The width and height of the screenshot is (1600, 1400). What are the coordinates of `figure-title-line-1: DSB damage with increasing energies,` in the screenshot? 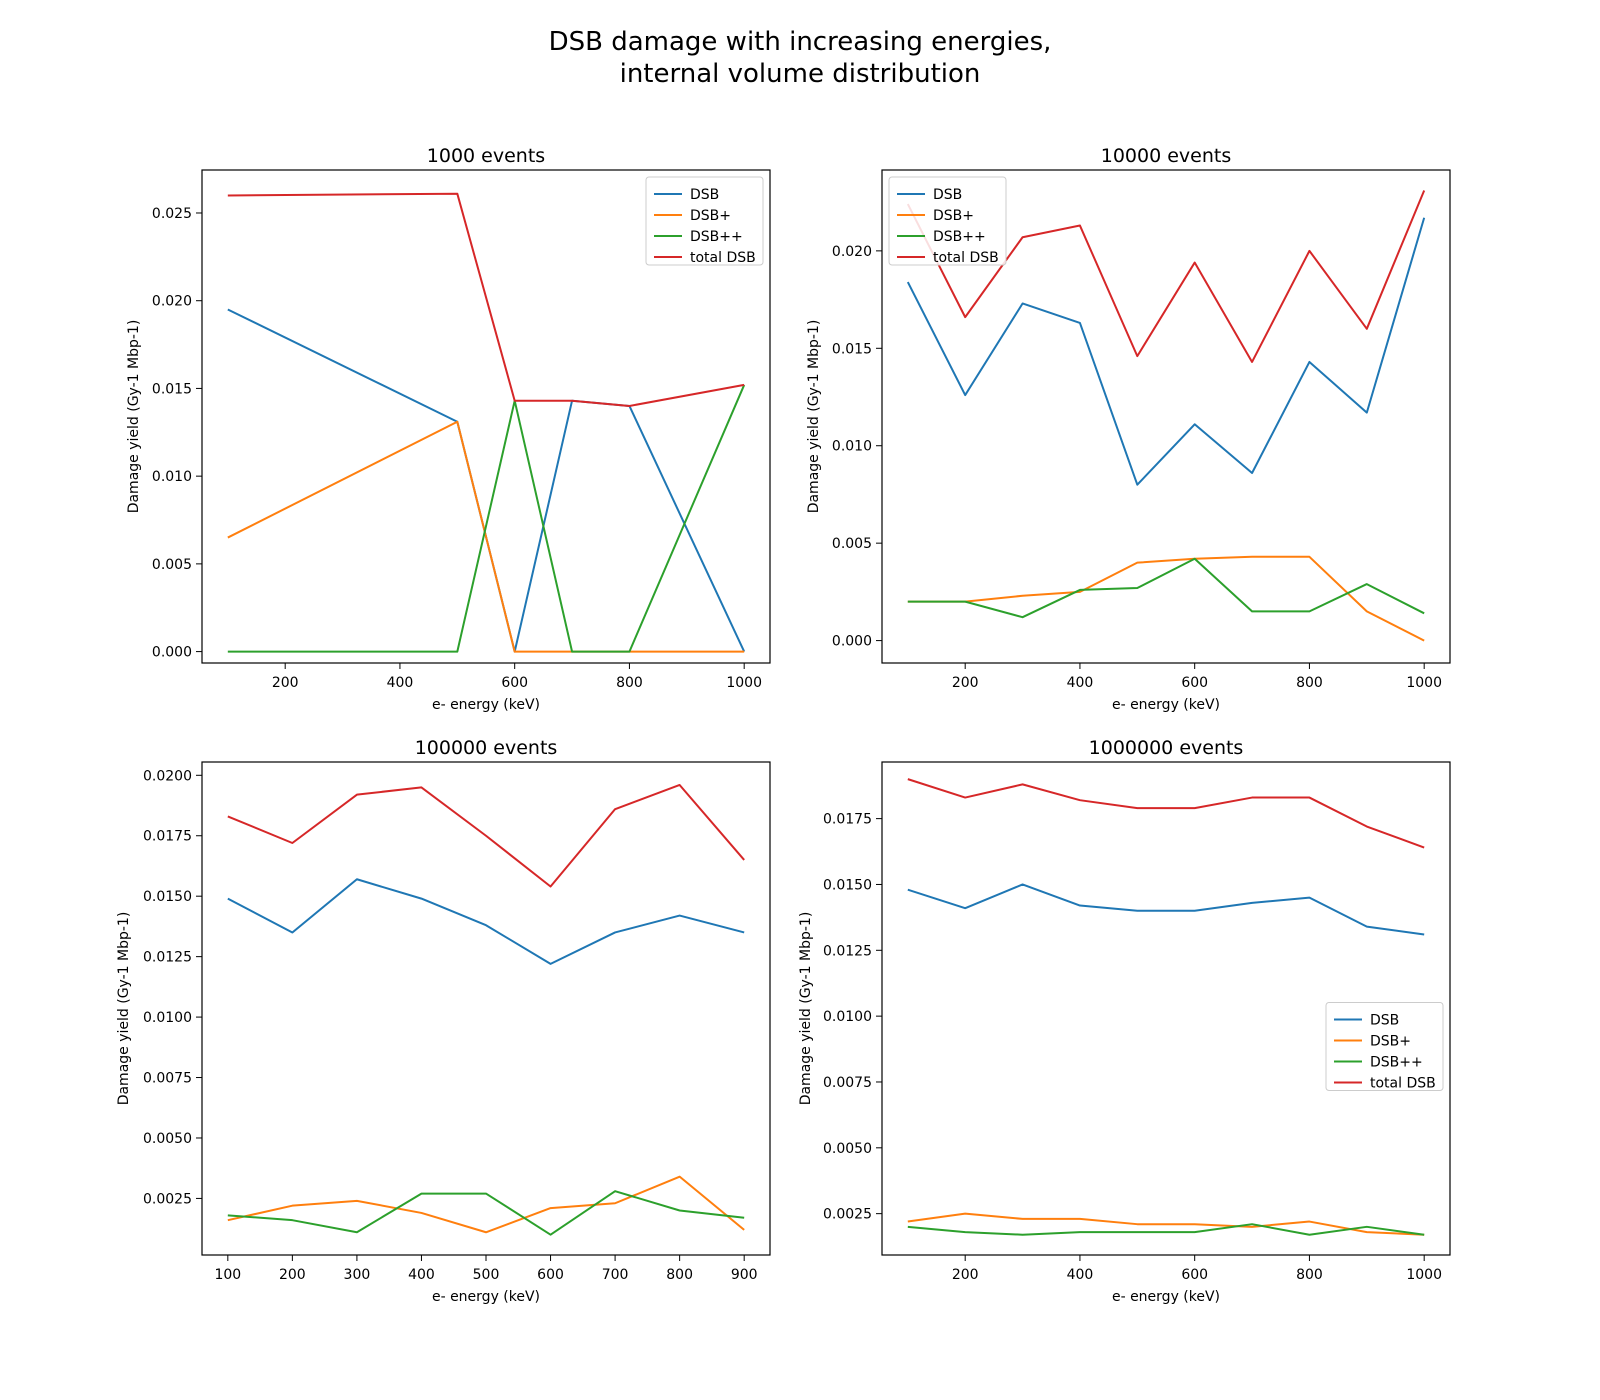 It's located at (800, 42).